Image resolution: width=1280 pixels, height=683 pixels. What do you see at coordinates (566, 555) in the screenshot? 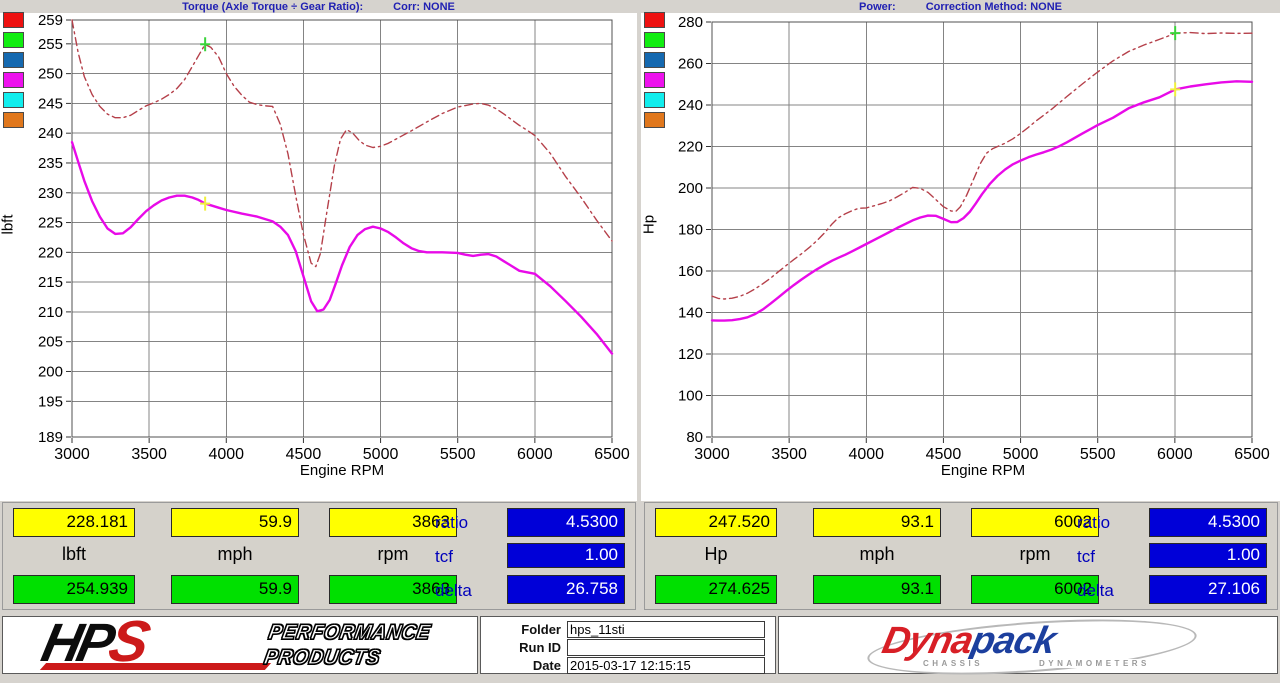
I see `tcf-value: 1.00` at bounding box center [566, 555].